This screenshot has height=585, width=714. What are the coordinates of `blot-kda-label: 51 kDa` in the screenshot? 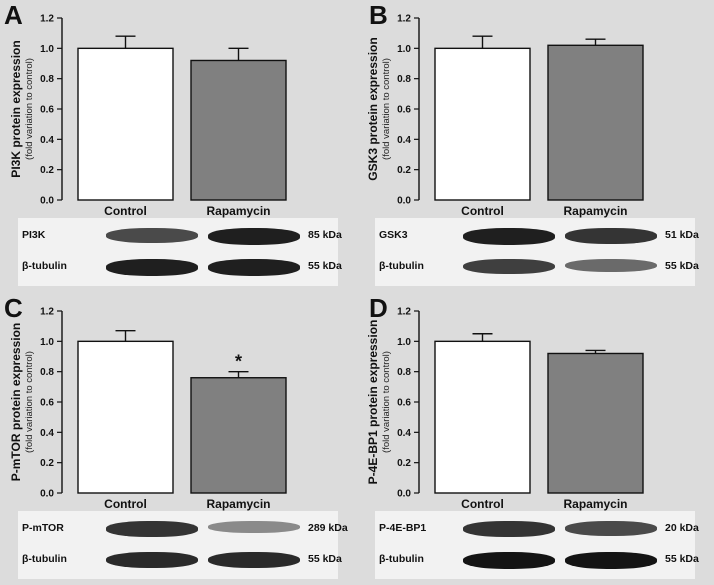 It's located at (682, 235).